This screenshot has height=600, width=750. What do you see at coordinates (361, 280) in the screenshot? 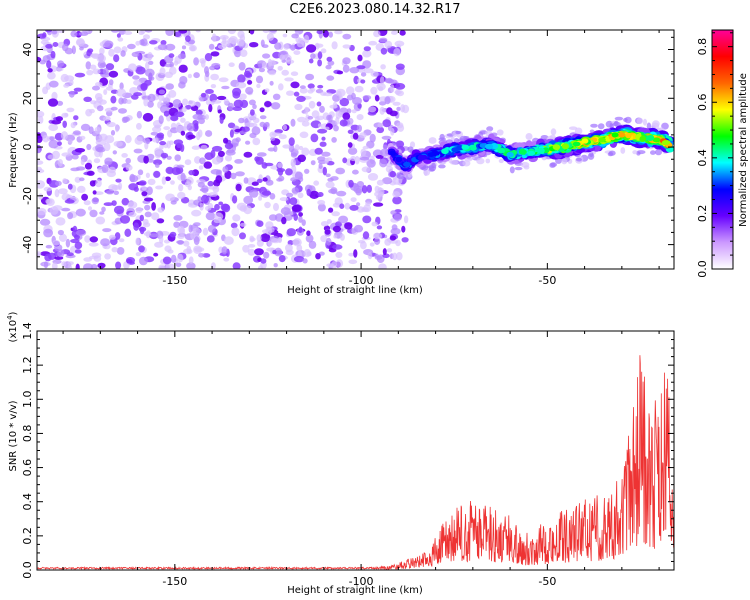
I see `x-tick-label: -100` at bounding box center [361, 280].